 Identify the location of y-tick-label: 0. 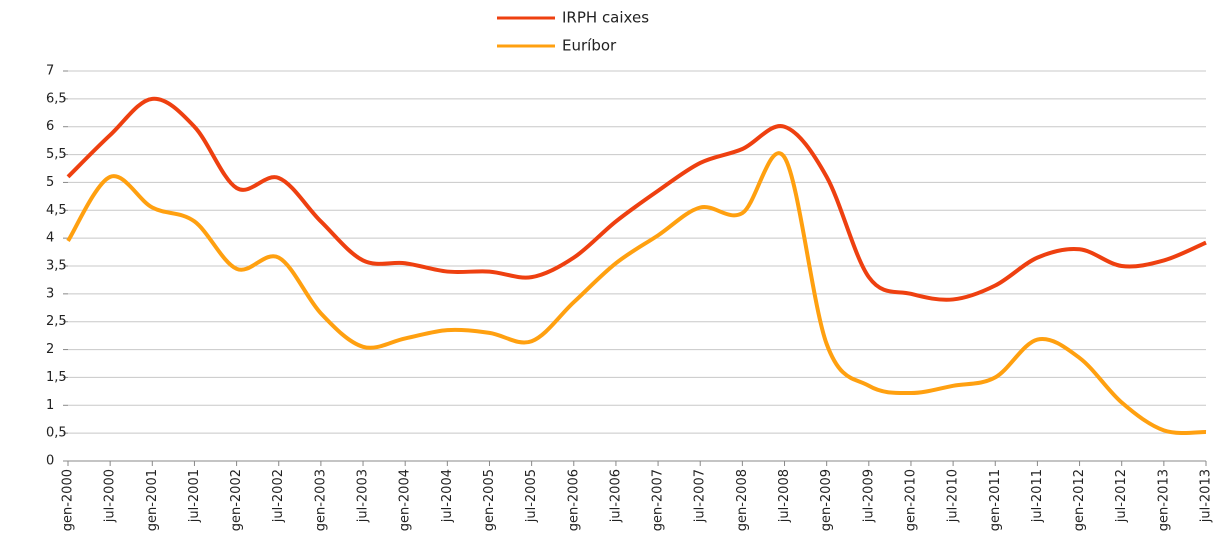
(50, 461).